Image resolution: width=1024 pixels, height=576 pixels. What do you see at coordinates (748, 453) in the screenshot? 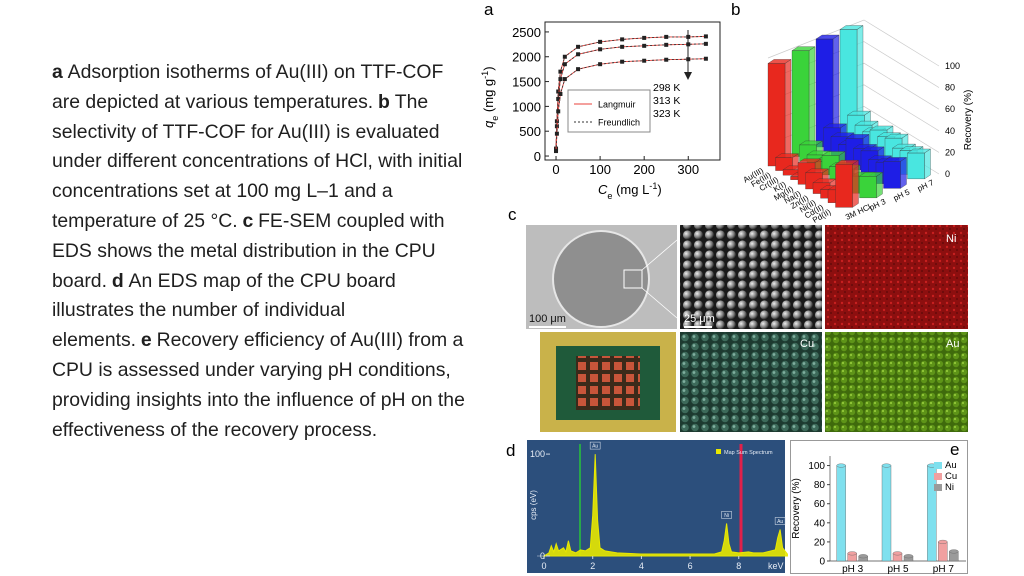
I see `legend-label: Map Sum Spectrum` at bounding box center [748, 453].